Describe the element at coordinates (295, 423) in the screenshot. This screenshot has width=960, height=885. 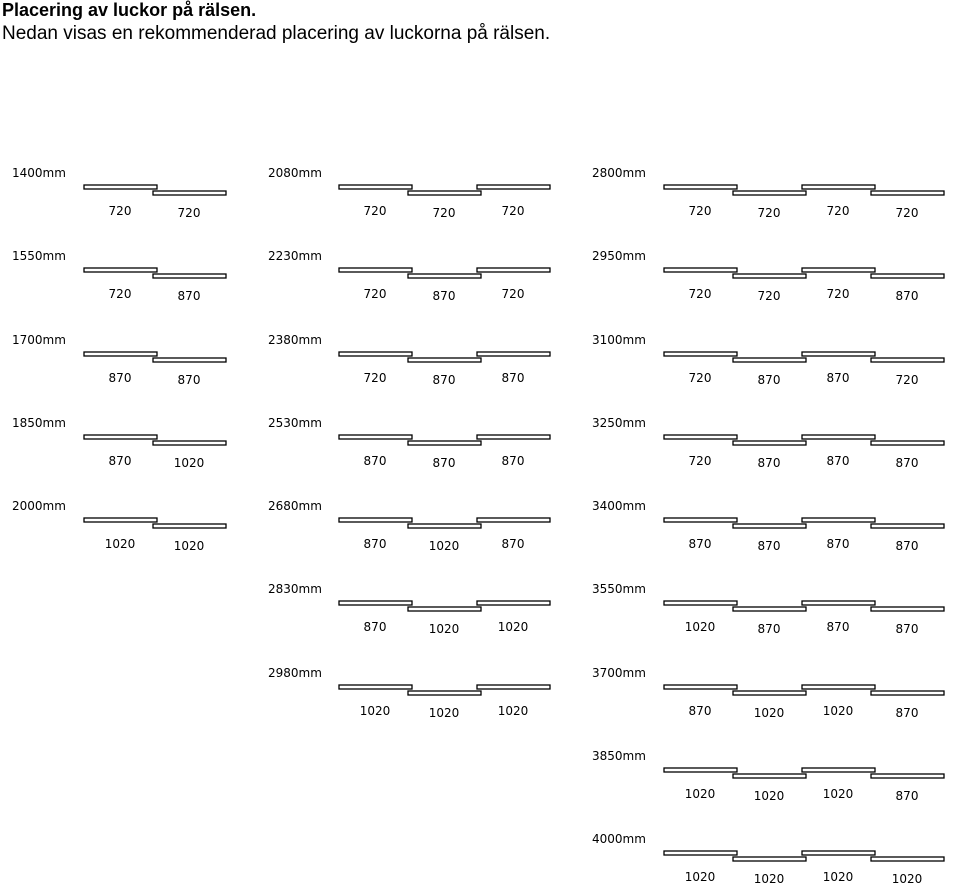
I see `total-width-label: 2530mm` at that location.